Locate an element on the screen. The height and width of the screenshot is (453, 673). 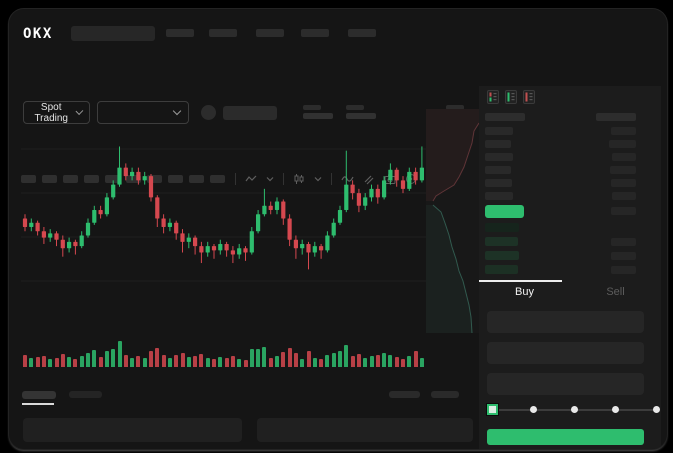
pair-select is located at coordinates (143, 112).